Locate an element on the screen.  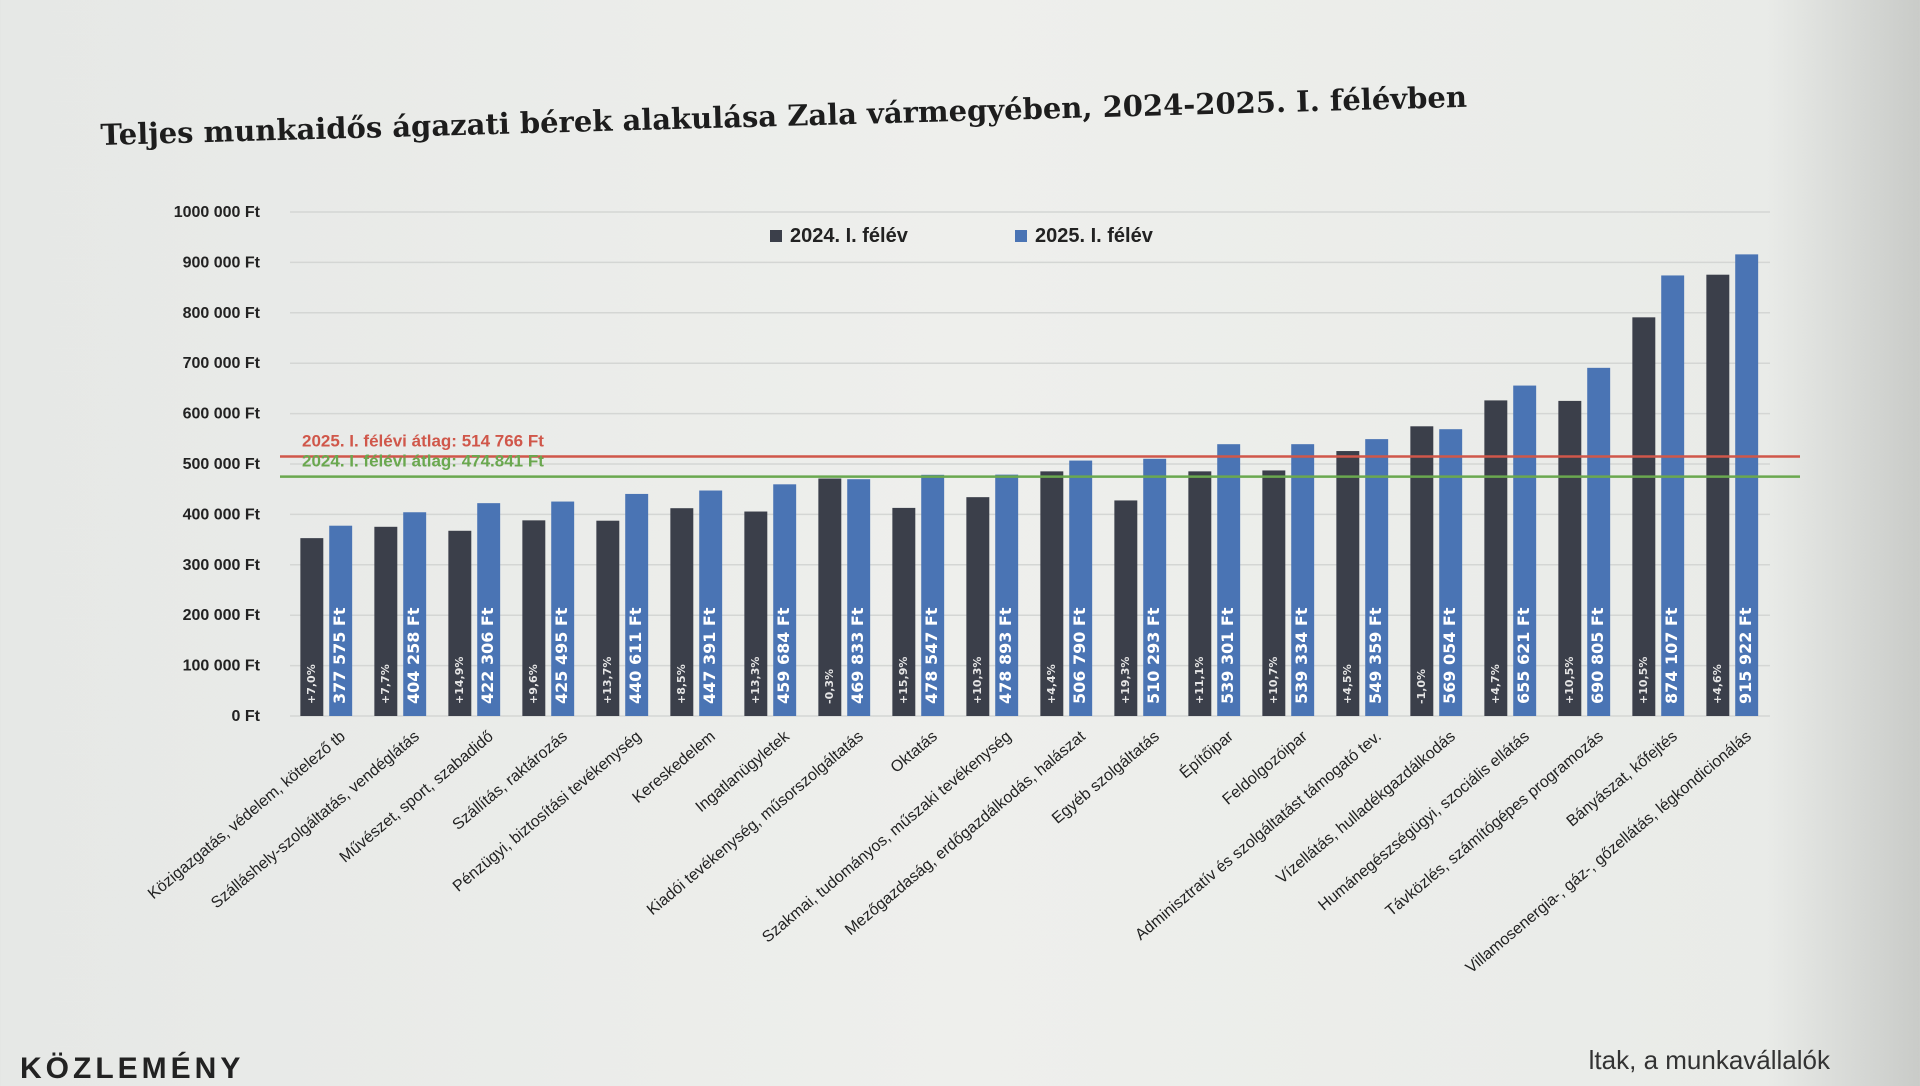
x-category-label: Építőipar is located at coordinates (1207, 754).